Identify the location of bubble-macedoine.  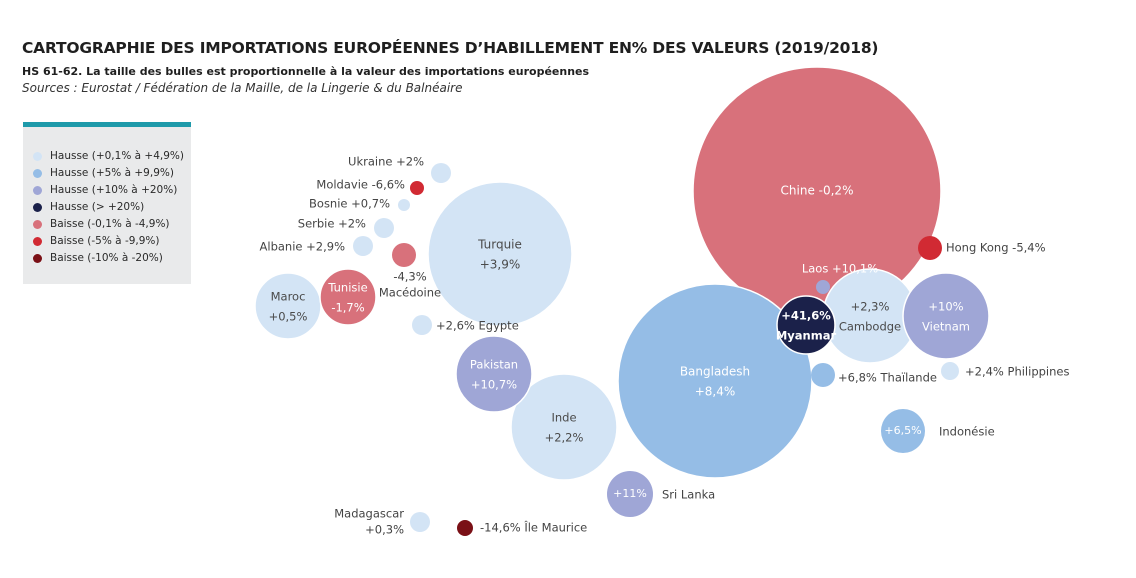
(404, 255).